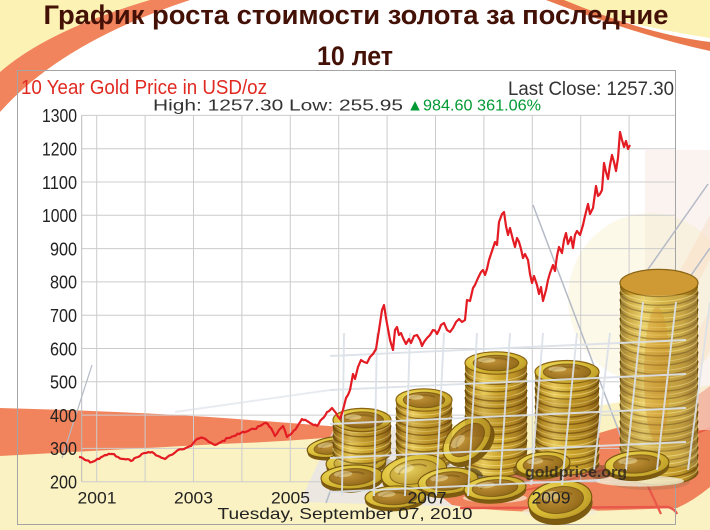 The image size is (710, 530). Describe the element at coordinates (576, 472) in the screenshot. I see `svg-text: goldprice.org` at that location.